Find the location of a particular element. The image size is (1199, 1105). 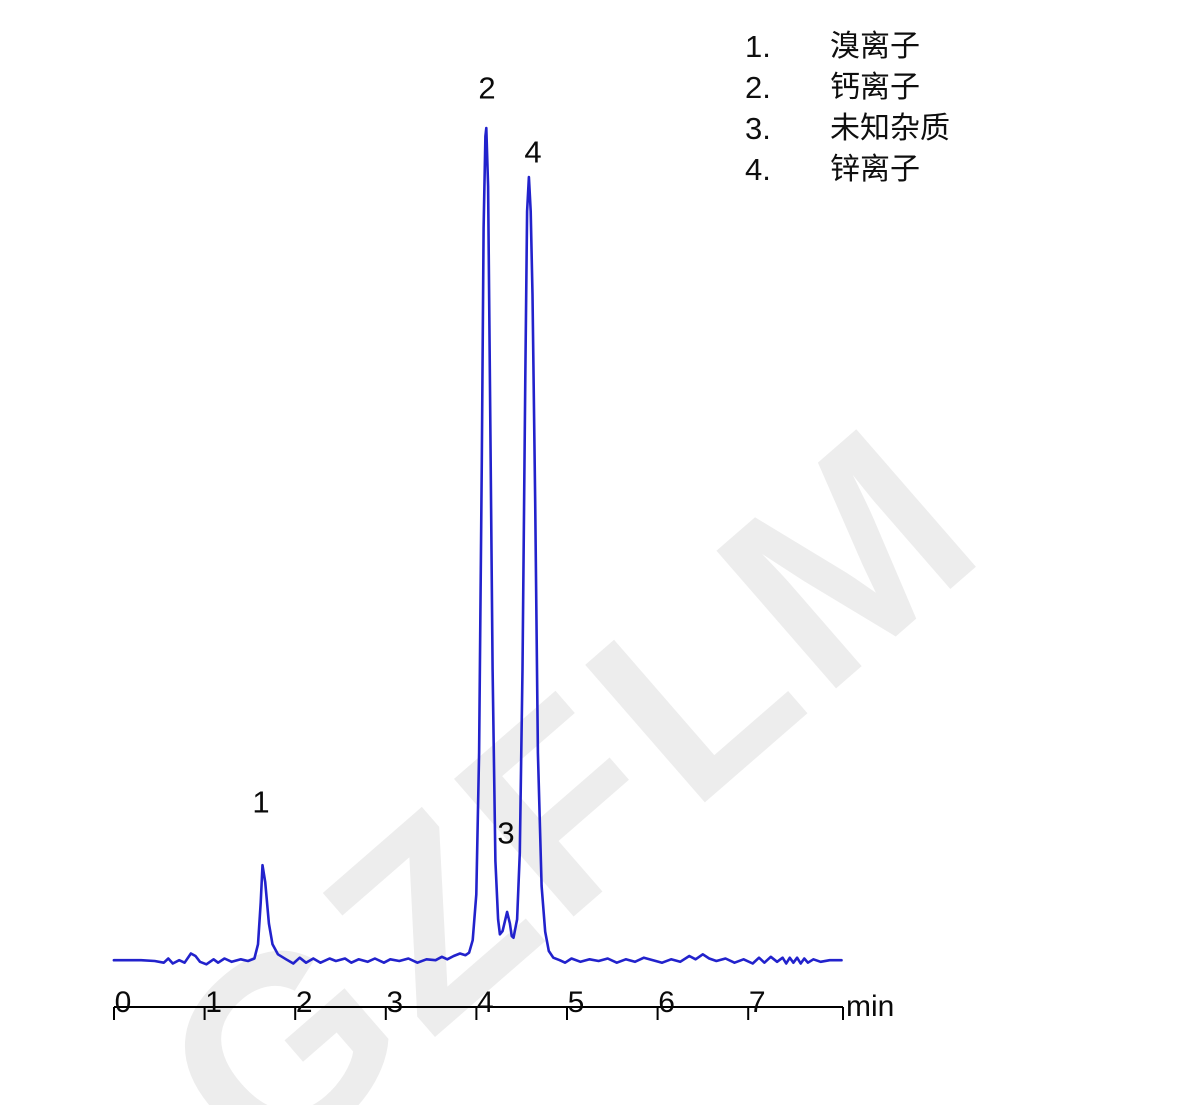

legend-item-number: 3. is located at coordinates (758, 128).